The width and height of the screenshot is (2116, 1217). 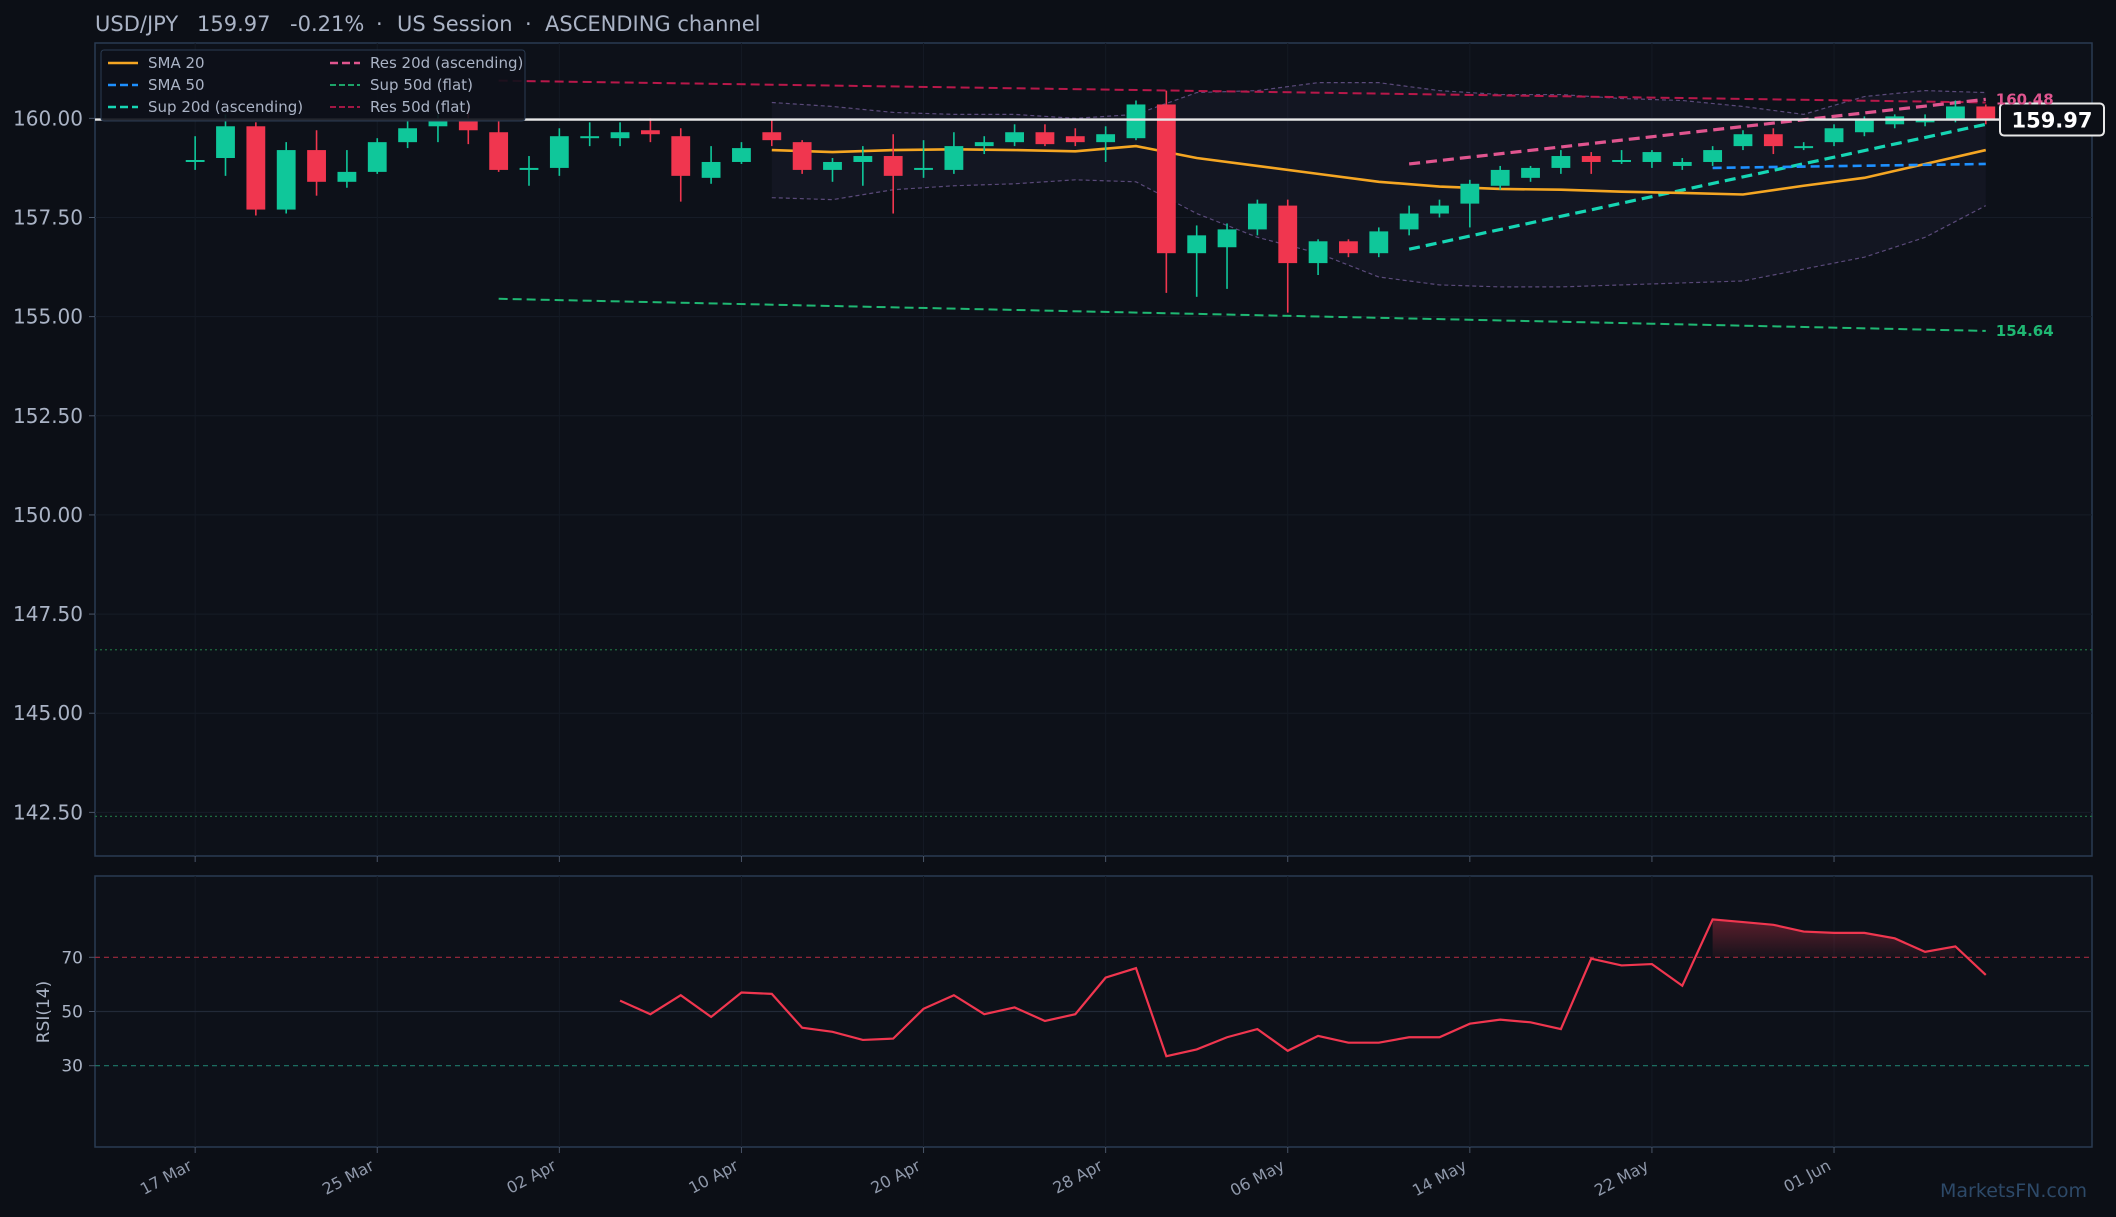 What do you see at coordinates (72, 958) in the screenshot?
I see `rsi-tick-label: 70` at bounding box center [72, 958].